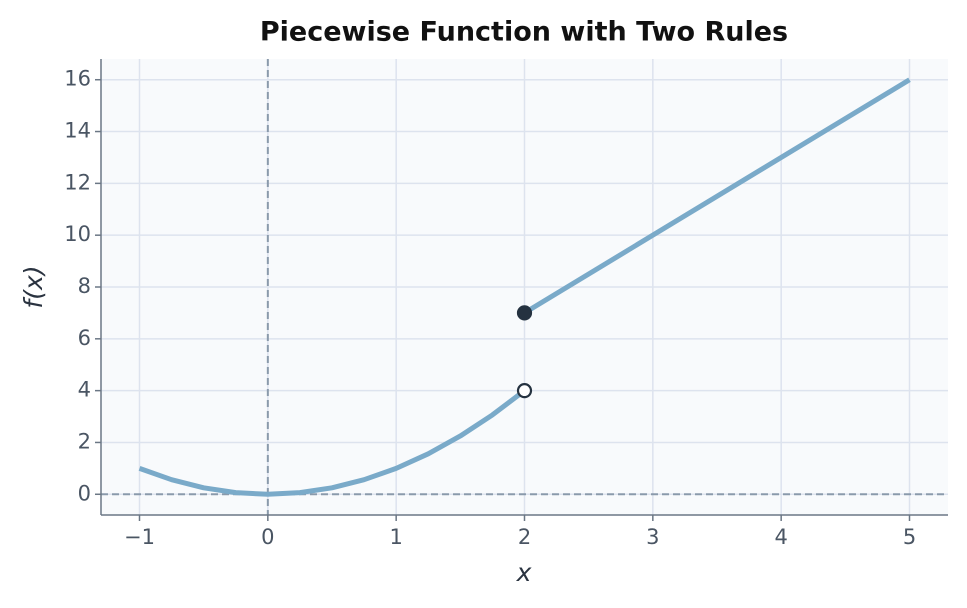 This screenshot has width=967, height=608. I want to click on x-axis-label: x, so click(524, 572).